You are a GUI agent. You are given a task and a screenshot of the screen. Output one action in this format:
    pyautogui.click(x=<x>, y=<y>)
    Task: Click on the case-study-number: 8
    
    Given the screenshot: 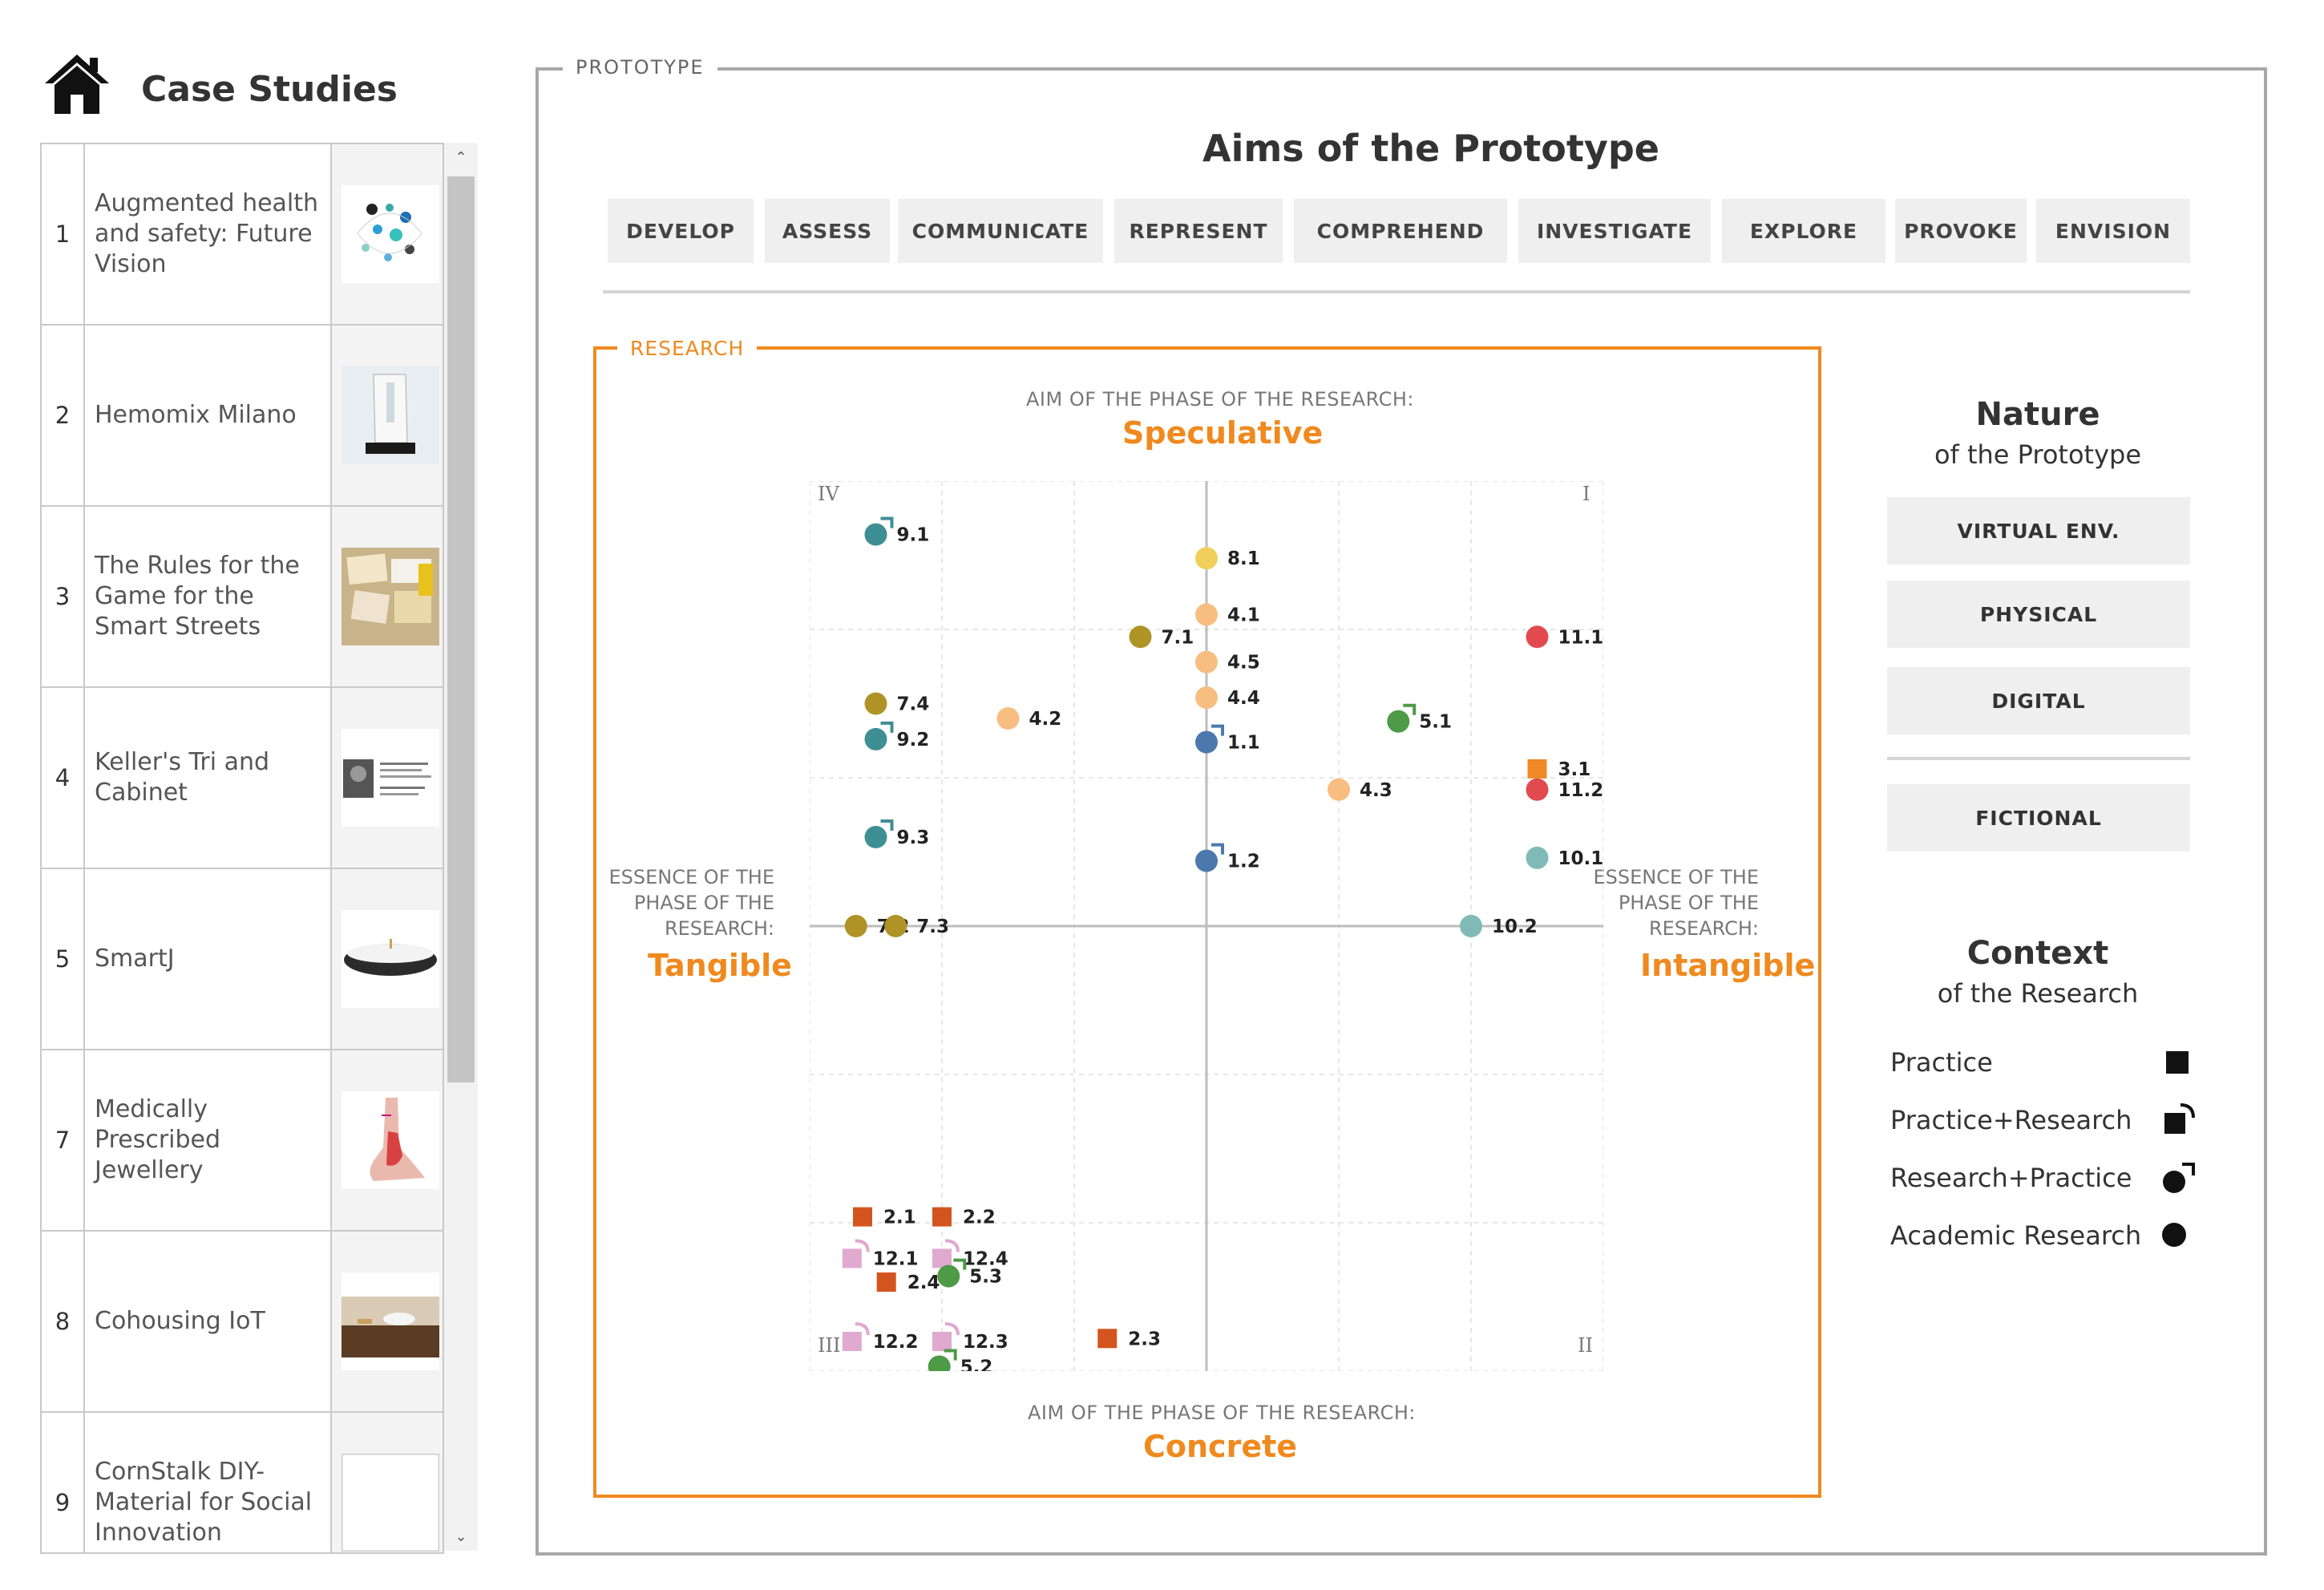 What is the action you would take?
    pyautogui.click(x=63, y=1321)
    